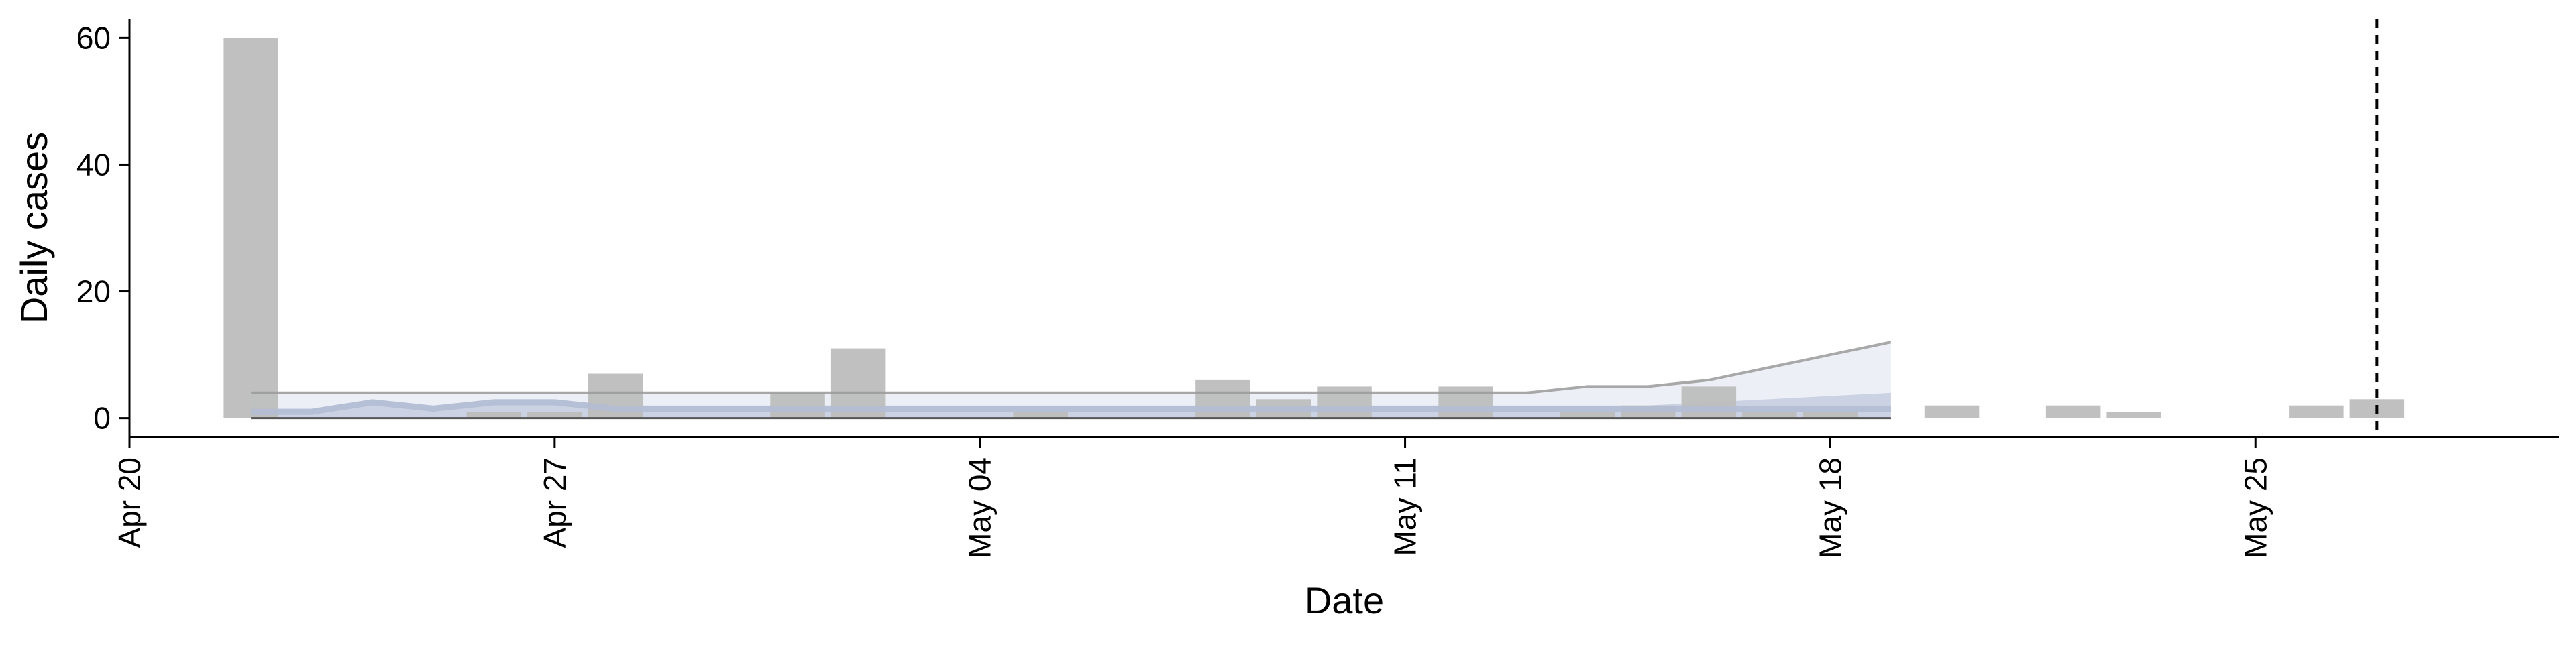  What do you see at coordinates (1344, 600) in the screenshot?
I see `x-axis-title: Date` at bounding box center [1344, 600].